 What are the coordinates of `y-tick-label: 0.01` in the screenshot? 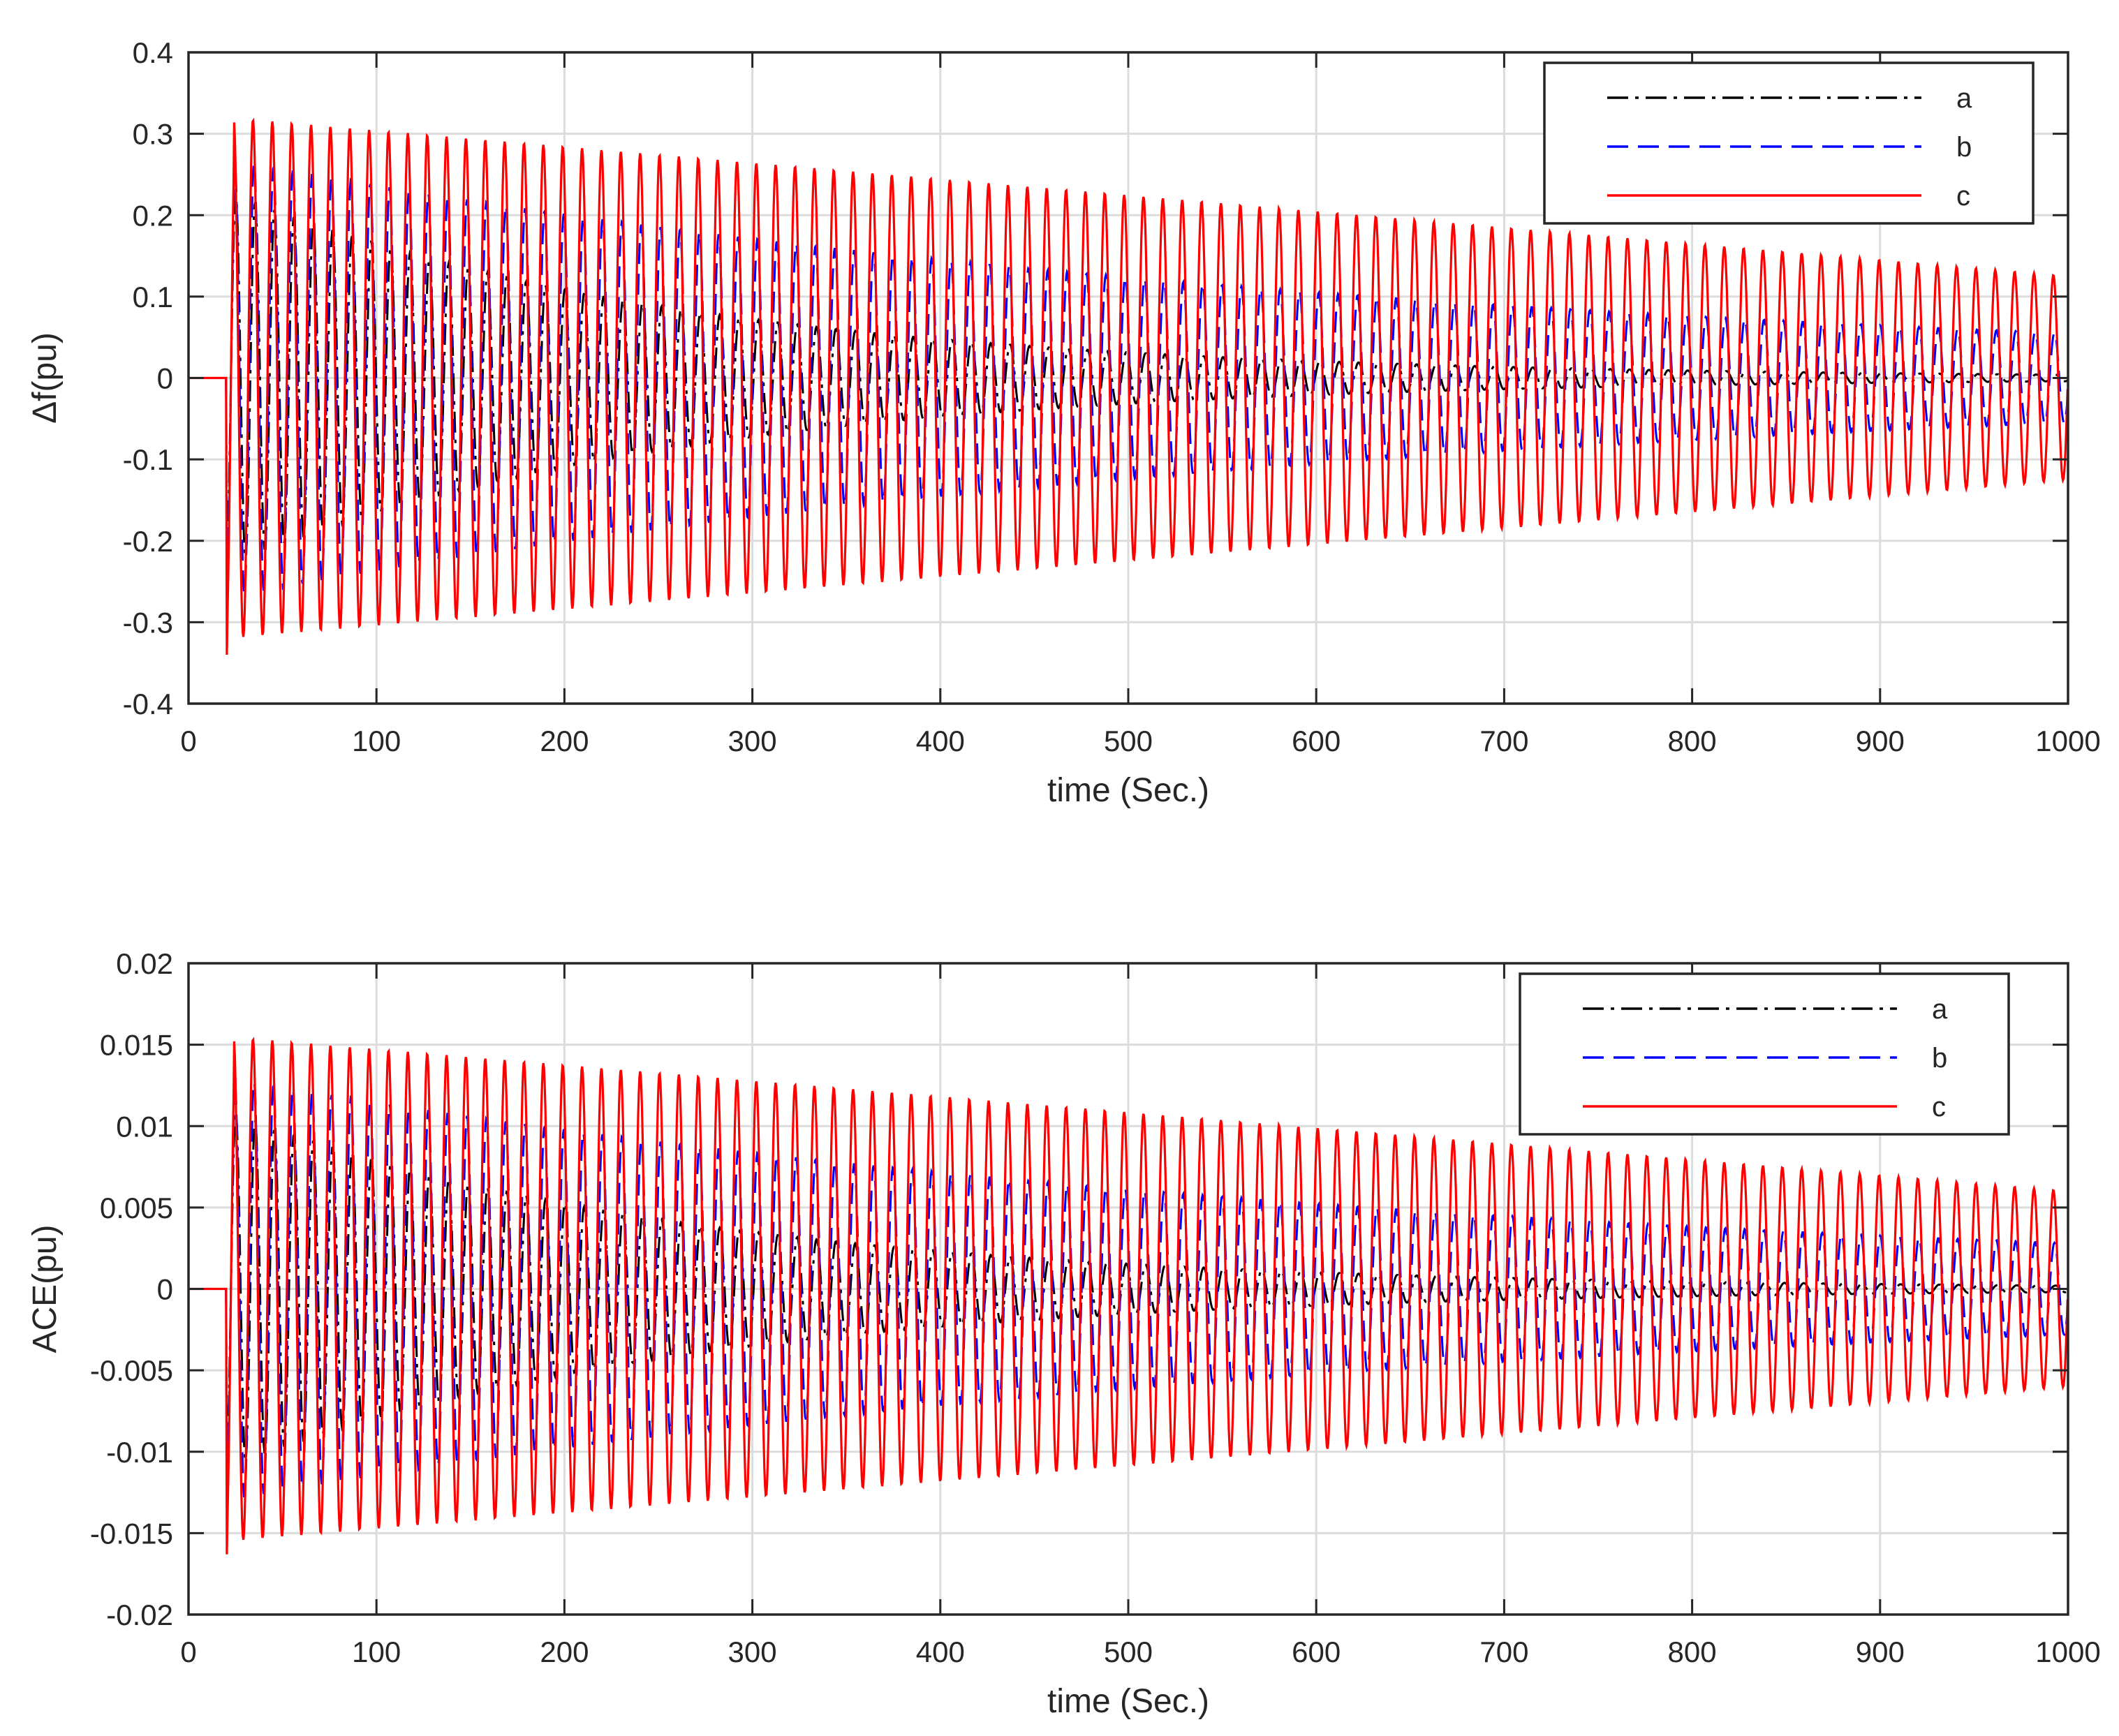 It's located at (144, 1126).